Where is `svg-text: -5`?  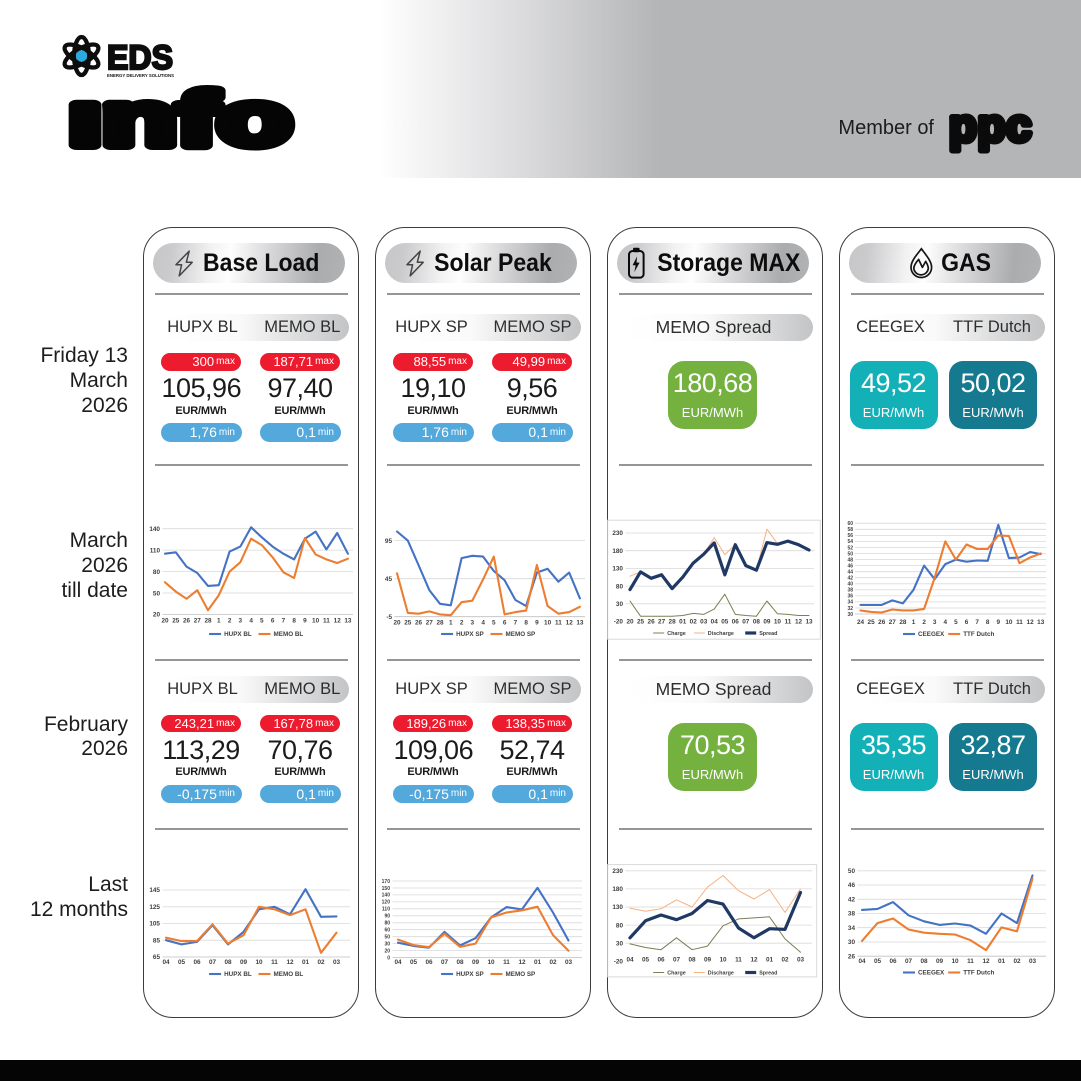 svg-text: -5 is located at coordinates (389, 617).